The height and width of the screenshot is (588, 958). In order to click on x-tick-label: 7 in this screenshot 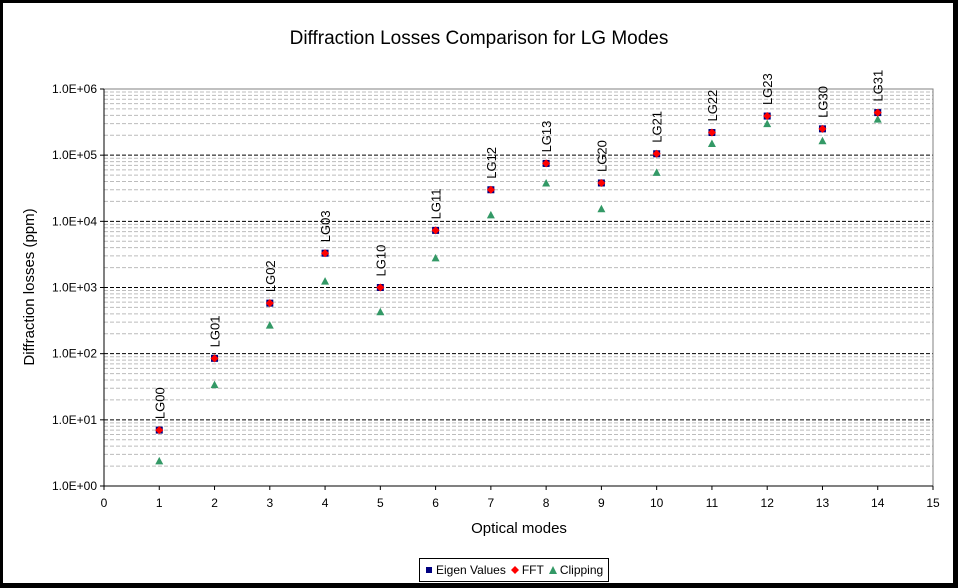, I will do `click(491, 503)`.